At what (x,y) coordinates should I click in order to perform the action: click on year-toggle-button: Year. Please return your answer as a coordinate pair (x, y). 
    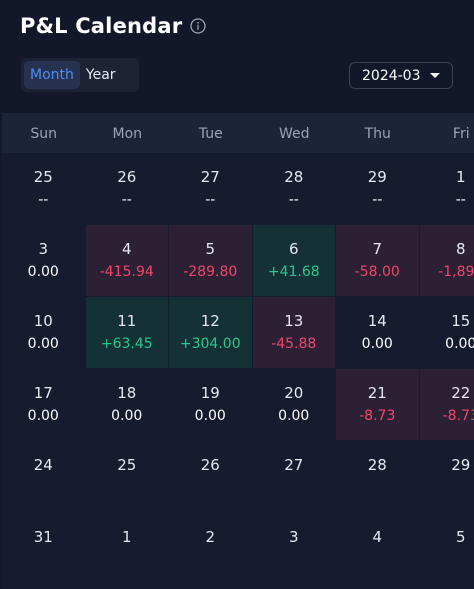
    Looking at the image, I should click on (100, 75).